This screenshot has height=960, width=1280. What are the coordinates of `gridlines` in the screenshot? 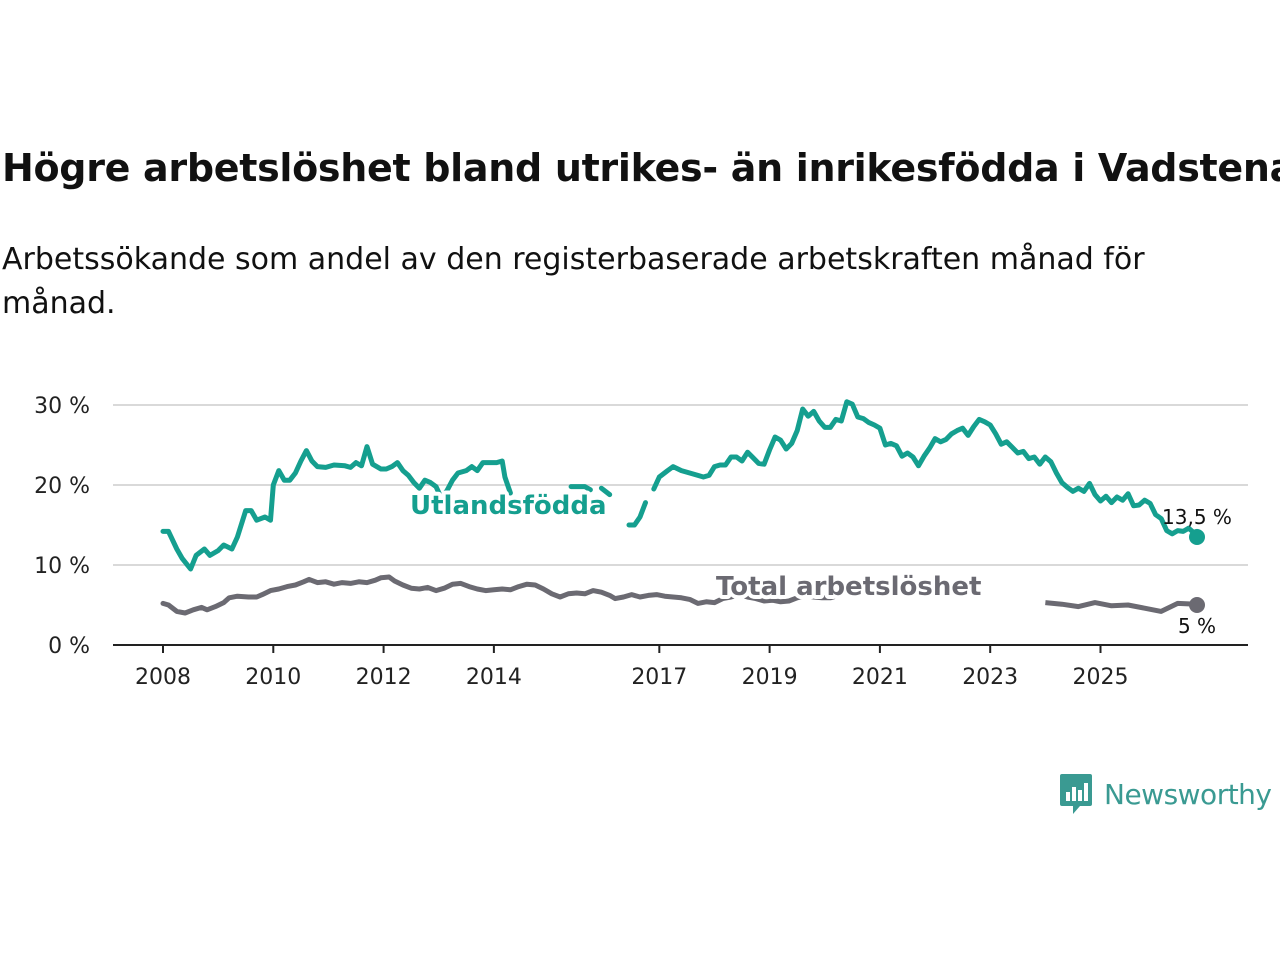 It's located at (680, 485).